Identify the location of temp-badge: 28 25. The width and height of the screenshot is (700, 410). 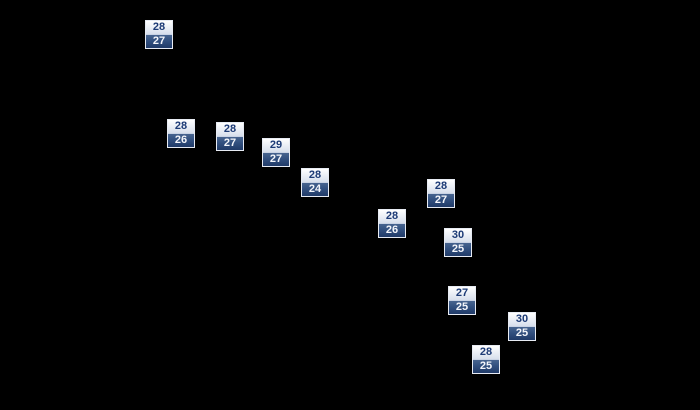
(486, 359).